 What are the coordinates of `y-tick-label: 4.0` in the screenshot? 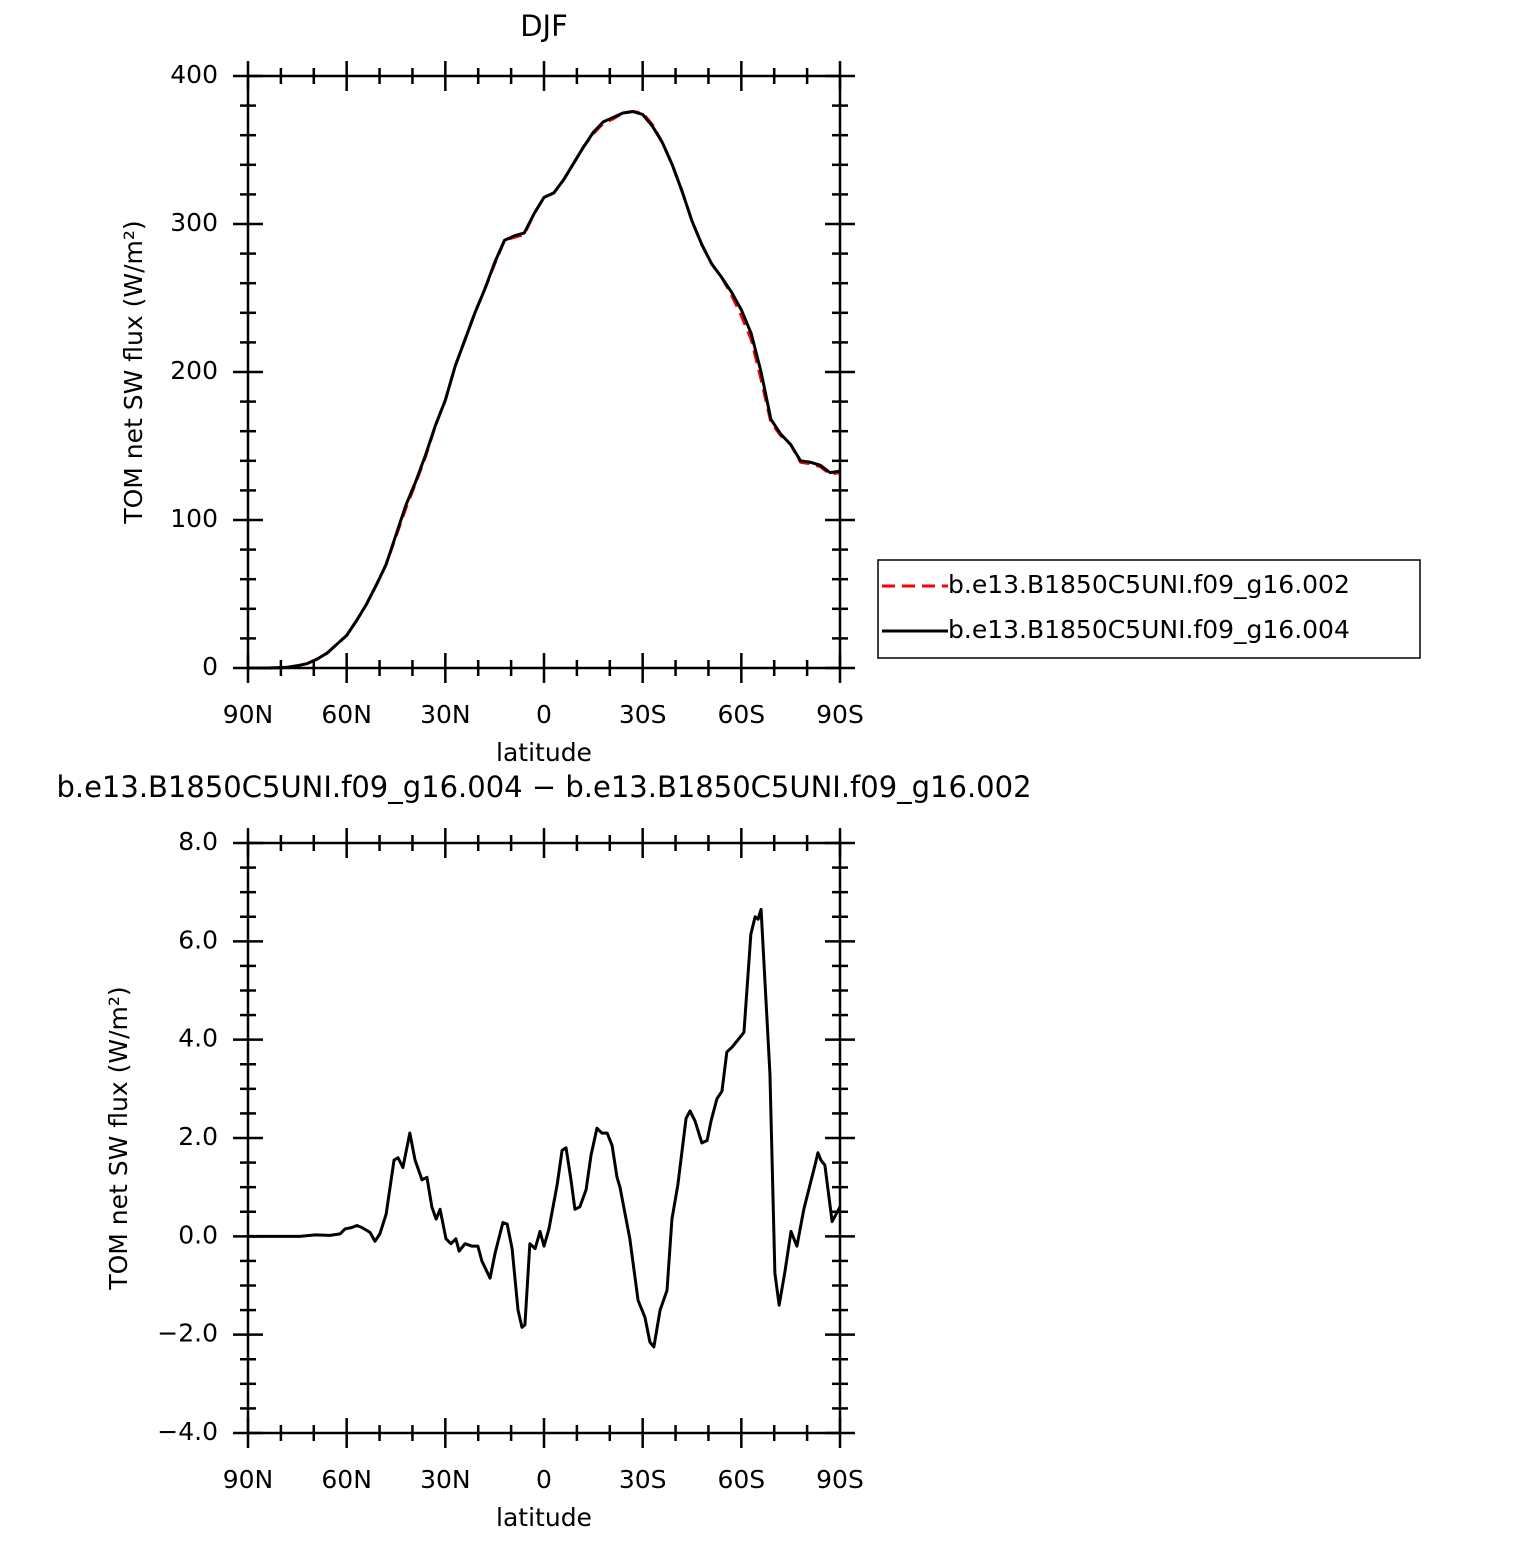 It's located at (198, 1038).